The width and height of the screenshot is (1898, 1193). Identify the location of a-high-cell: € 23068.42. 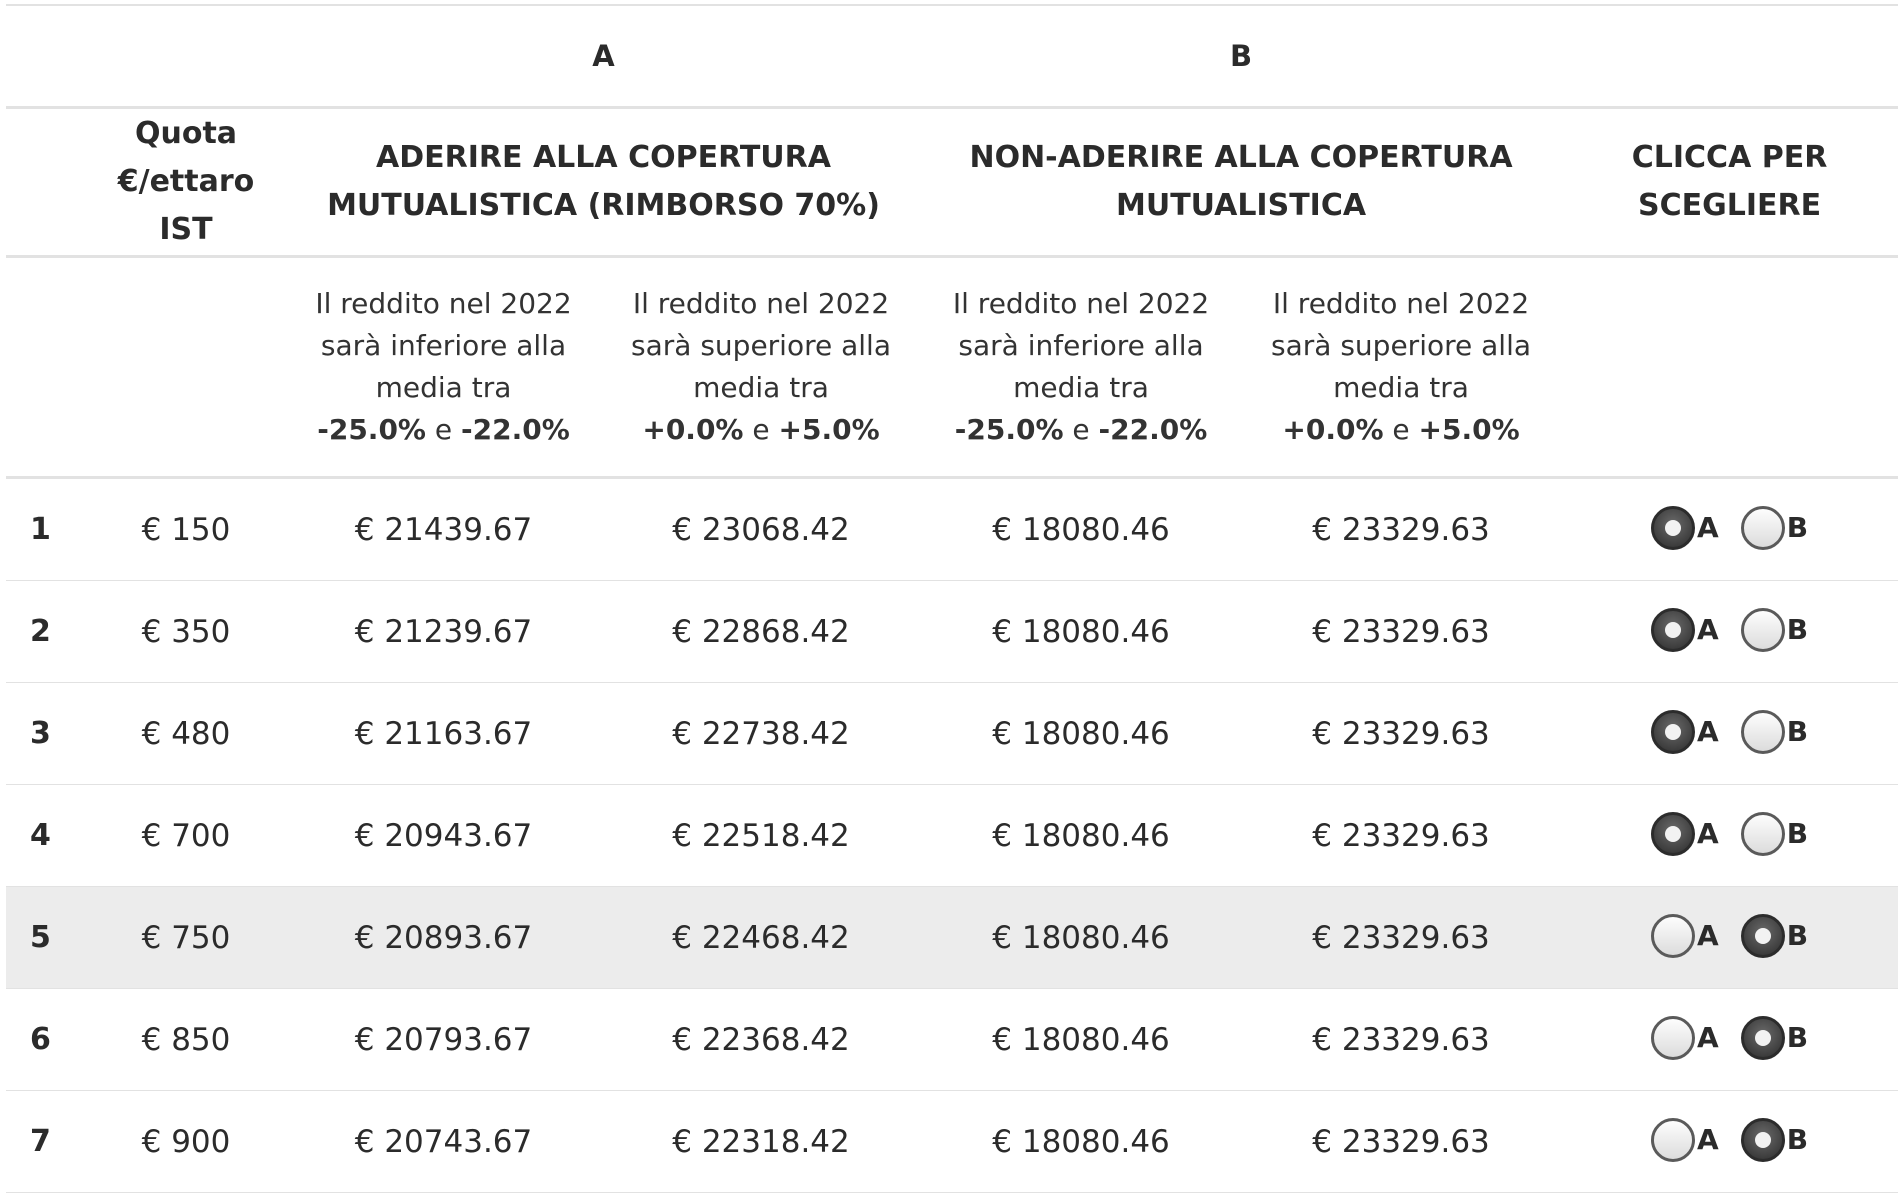
(761, 529).